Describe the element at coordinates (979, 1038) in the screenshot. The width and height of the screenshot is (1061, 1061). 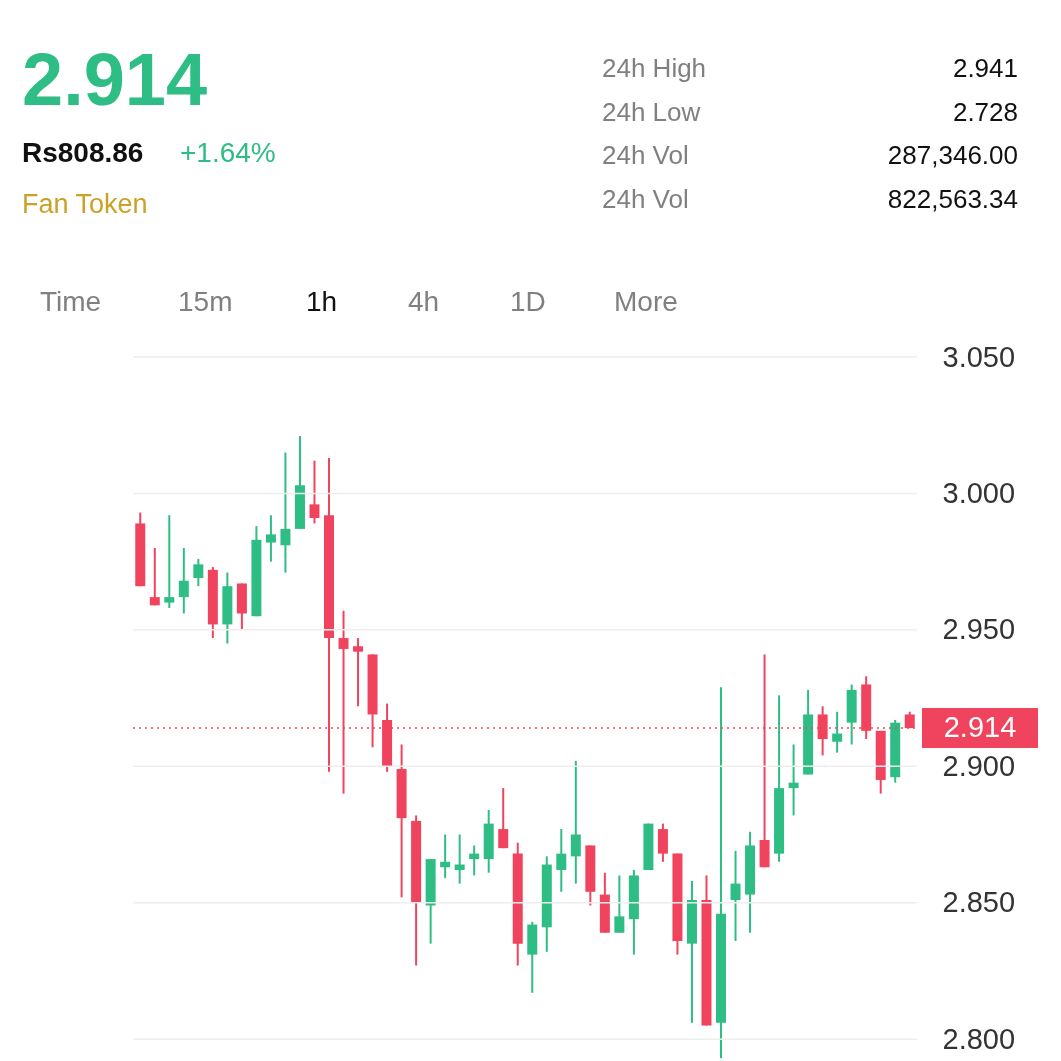
I see `y-tick-label: 2.800` at that location.